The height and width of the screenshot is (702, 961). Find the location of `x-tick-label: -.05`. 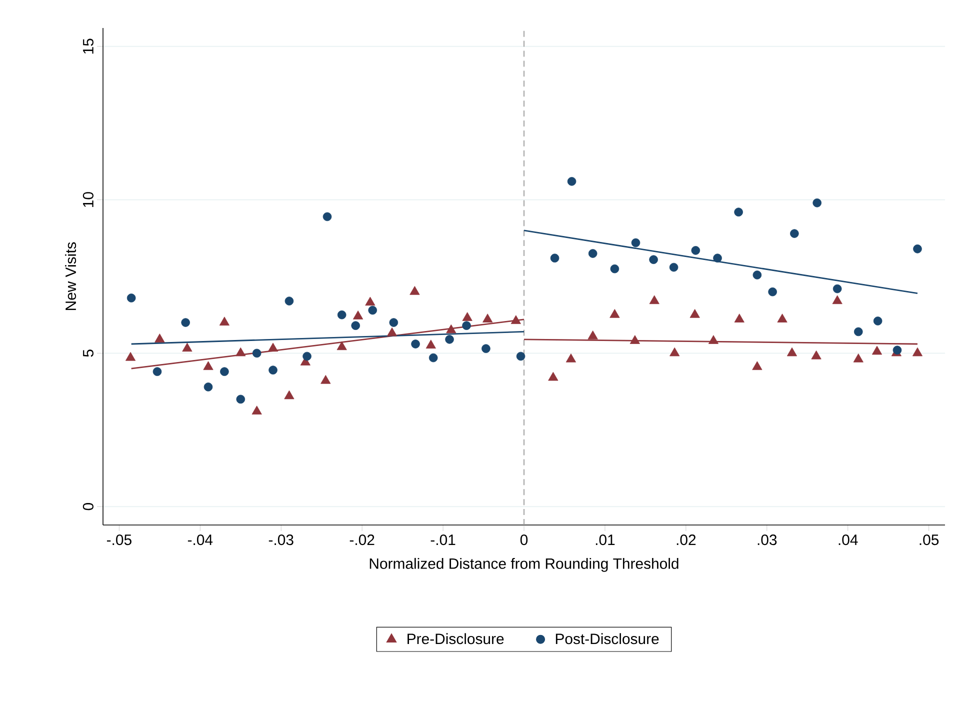

x-tick-label: -.05 is located at coordinates (119, 540).